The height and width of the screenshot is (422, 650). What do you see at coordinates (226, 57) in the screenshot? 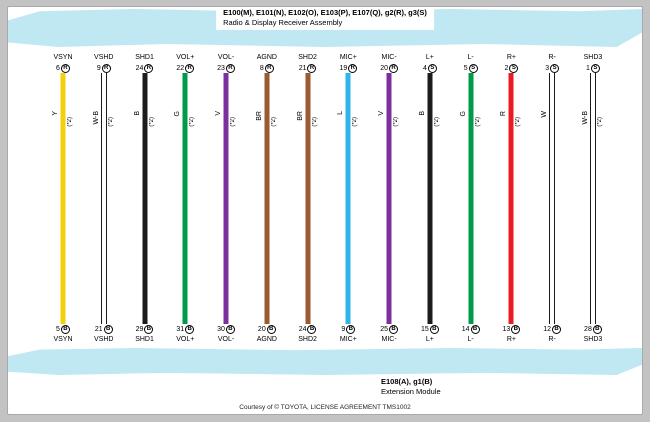
I see `top-signal-label: VOL-` at bounding box center [226, 57].